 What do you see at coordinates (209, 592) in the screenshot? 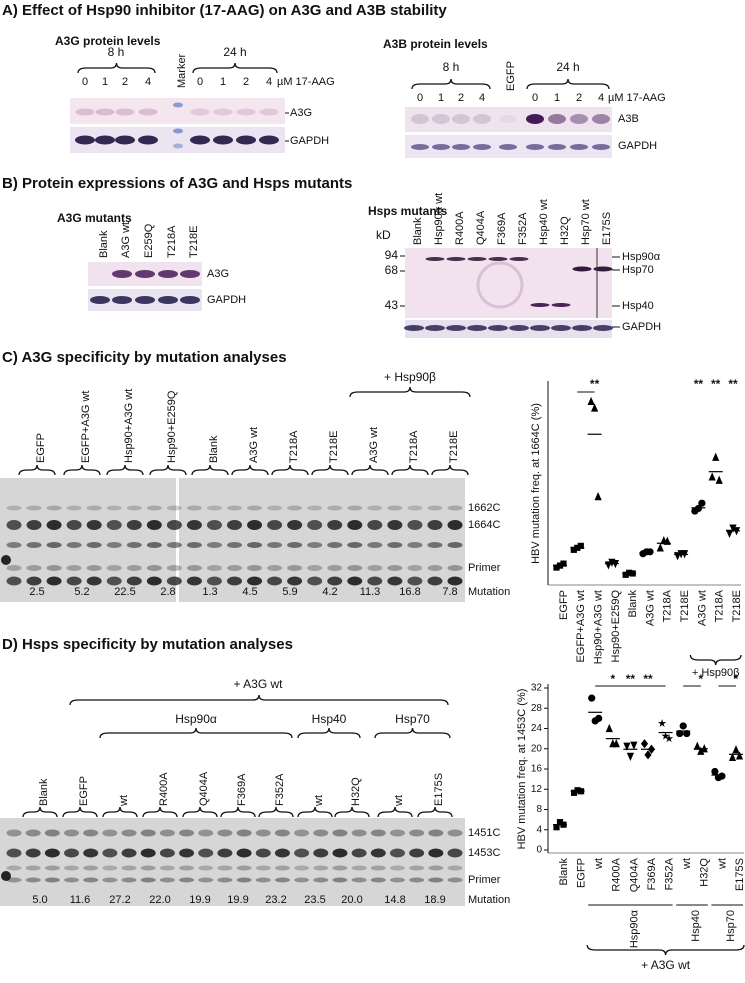
I see `mutation-value: 1.3` at bounding box center [209, 592].